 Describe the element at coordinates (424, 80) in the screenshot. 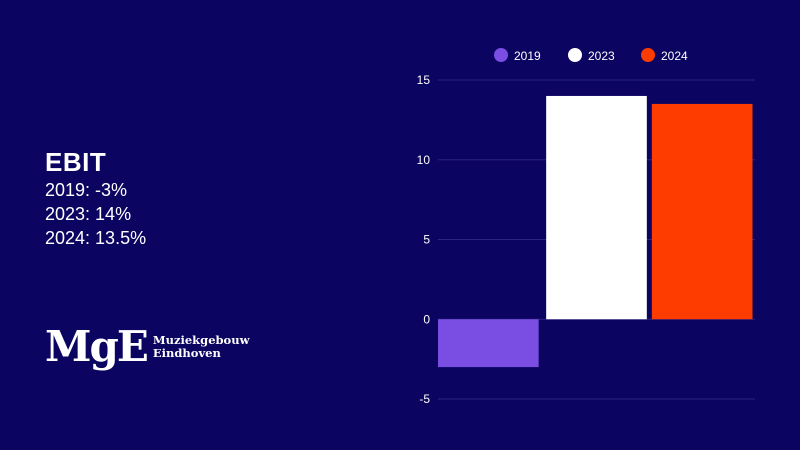

I see `y-tick-label: 15` at that location.